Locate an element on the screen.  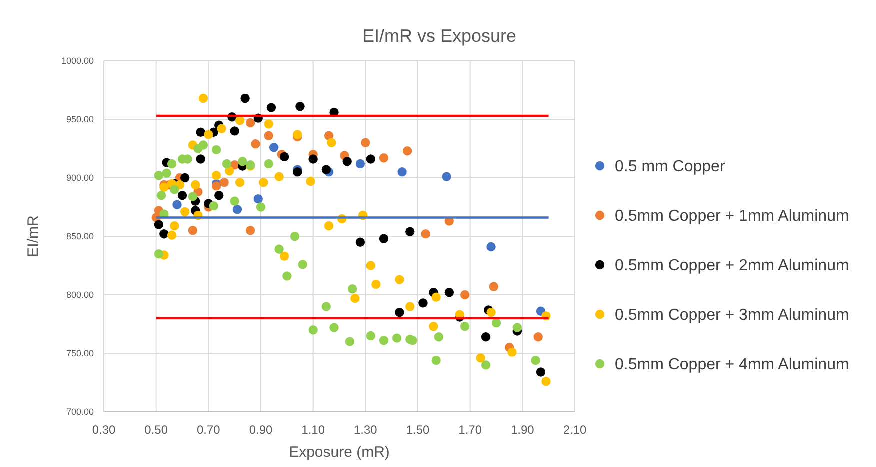
y-tick-label: 850.00 is located at coordinates (80, 237).